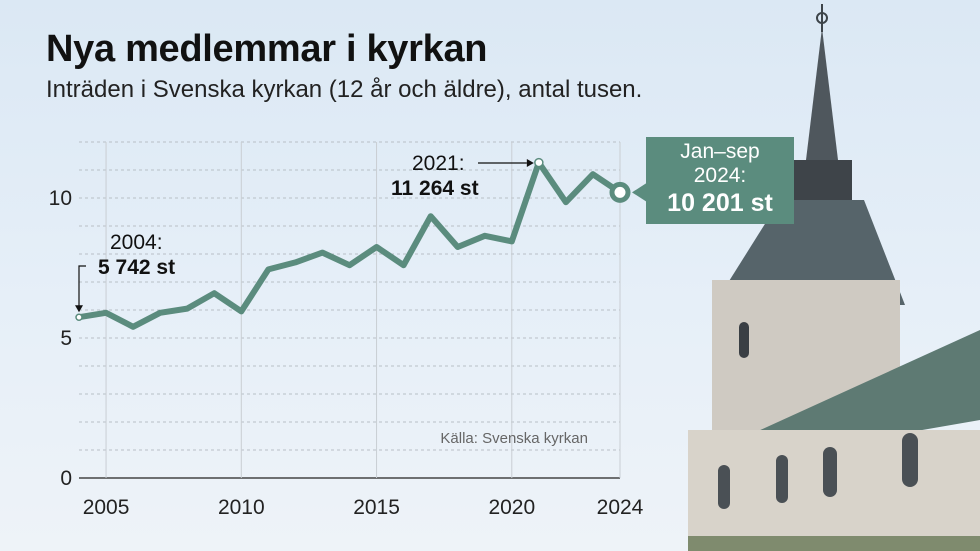  What do you see at coordinates (267, 49) in the screenshot?
I see `chart-title: Nya medlemmar i kyrkan` at bounding box center [267, 49].